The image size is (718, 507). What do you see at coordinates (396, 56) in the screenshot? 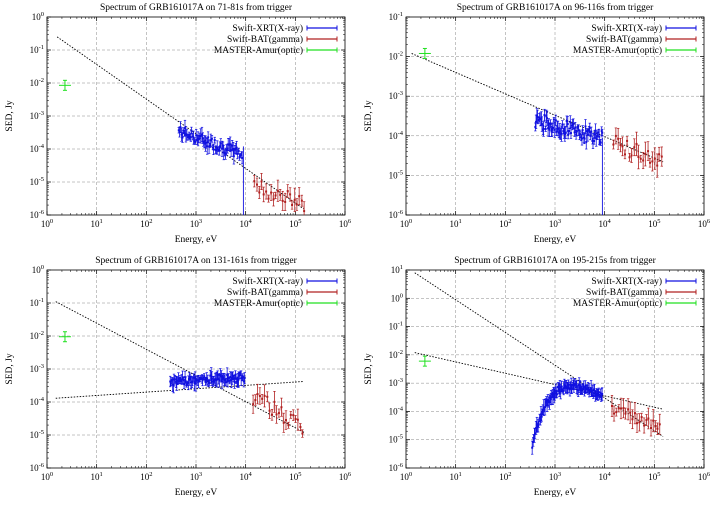
I see `y-tick-label: 10⁻²` at bounding box center [396, 56].